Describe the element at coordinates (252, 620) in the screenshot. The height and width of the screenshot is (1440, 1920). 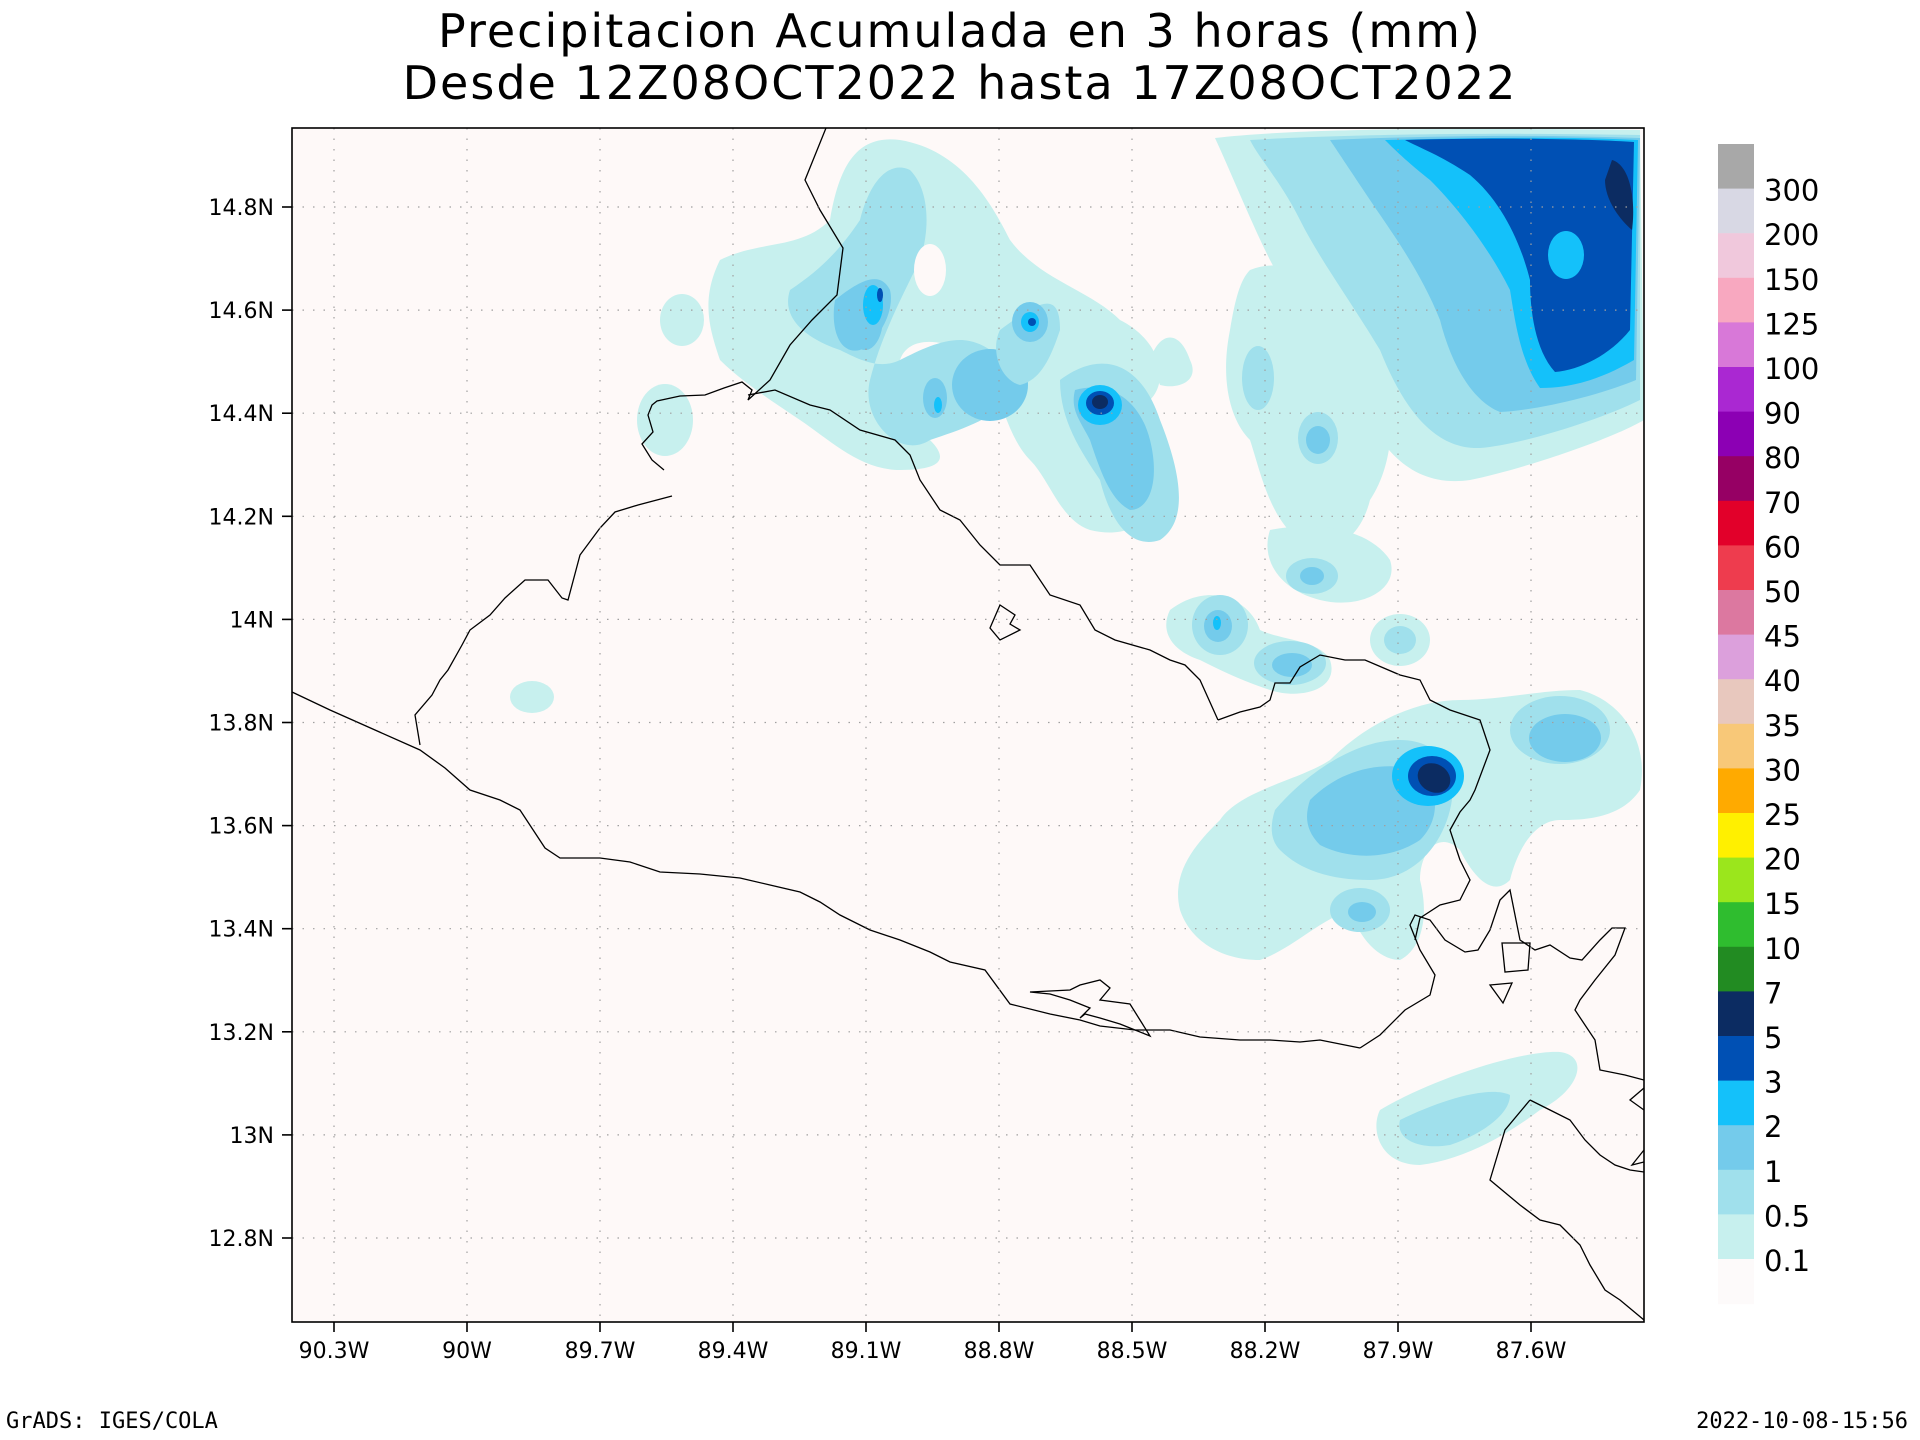
I see `lat-tick-label: 14N` at that location.